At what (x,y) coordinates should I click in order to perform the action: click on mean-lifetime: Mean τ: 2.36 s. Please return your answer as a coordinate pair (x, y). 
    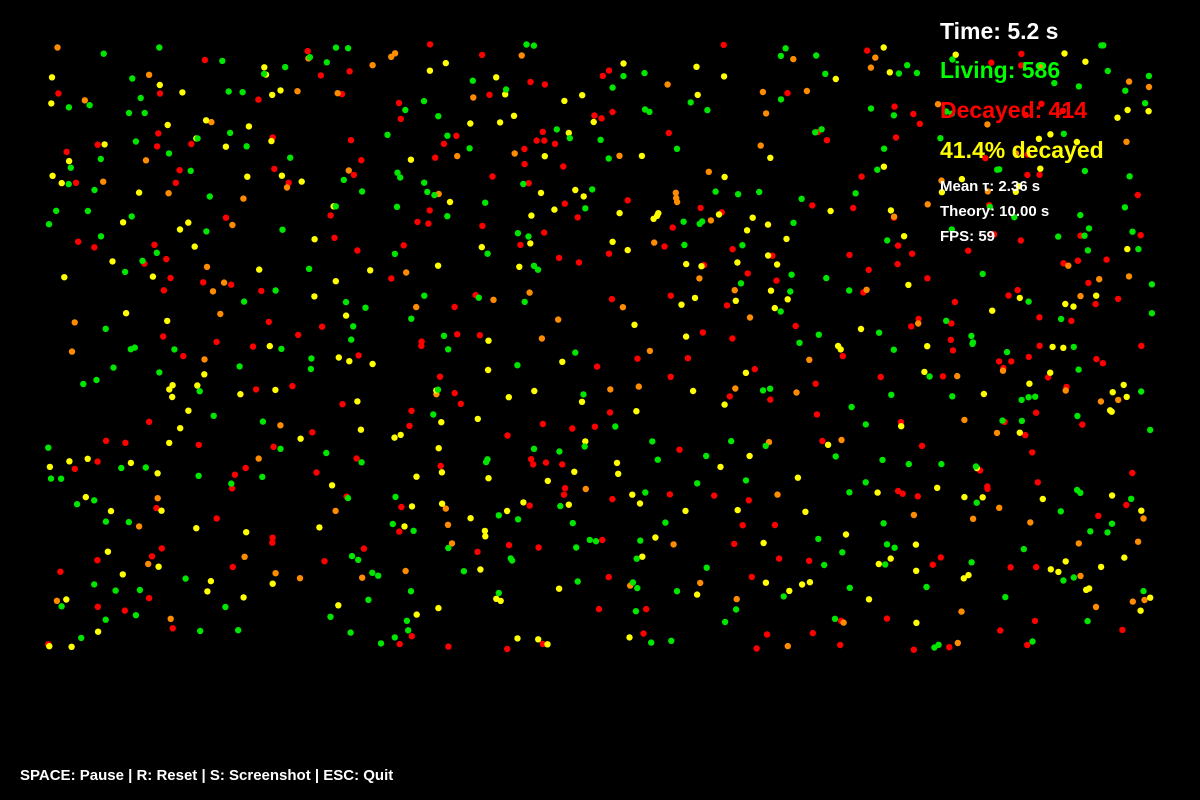
    Looking at the image, I should click on (990, 186).